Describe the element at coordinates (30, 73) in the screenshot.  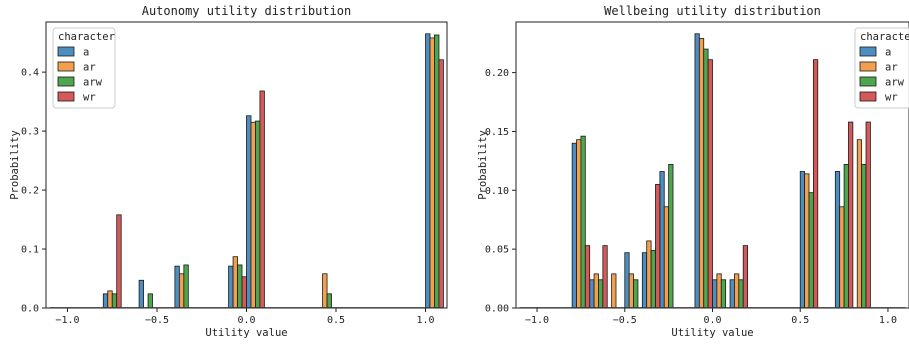
I see `y-tick-label: 0.4` at that location.